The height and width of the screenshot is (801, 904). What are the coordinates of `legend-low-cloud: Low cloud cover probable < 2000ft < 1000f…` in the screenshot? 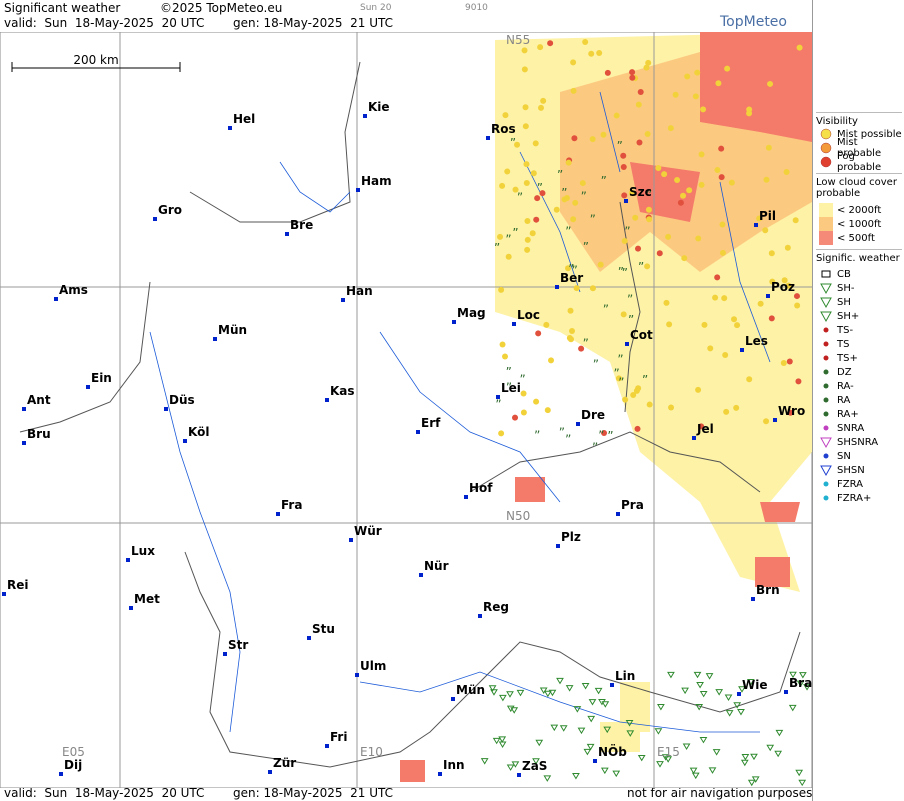 It's located at (859, 209).